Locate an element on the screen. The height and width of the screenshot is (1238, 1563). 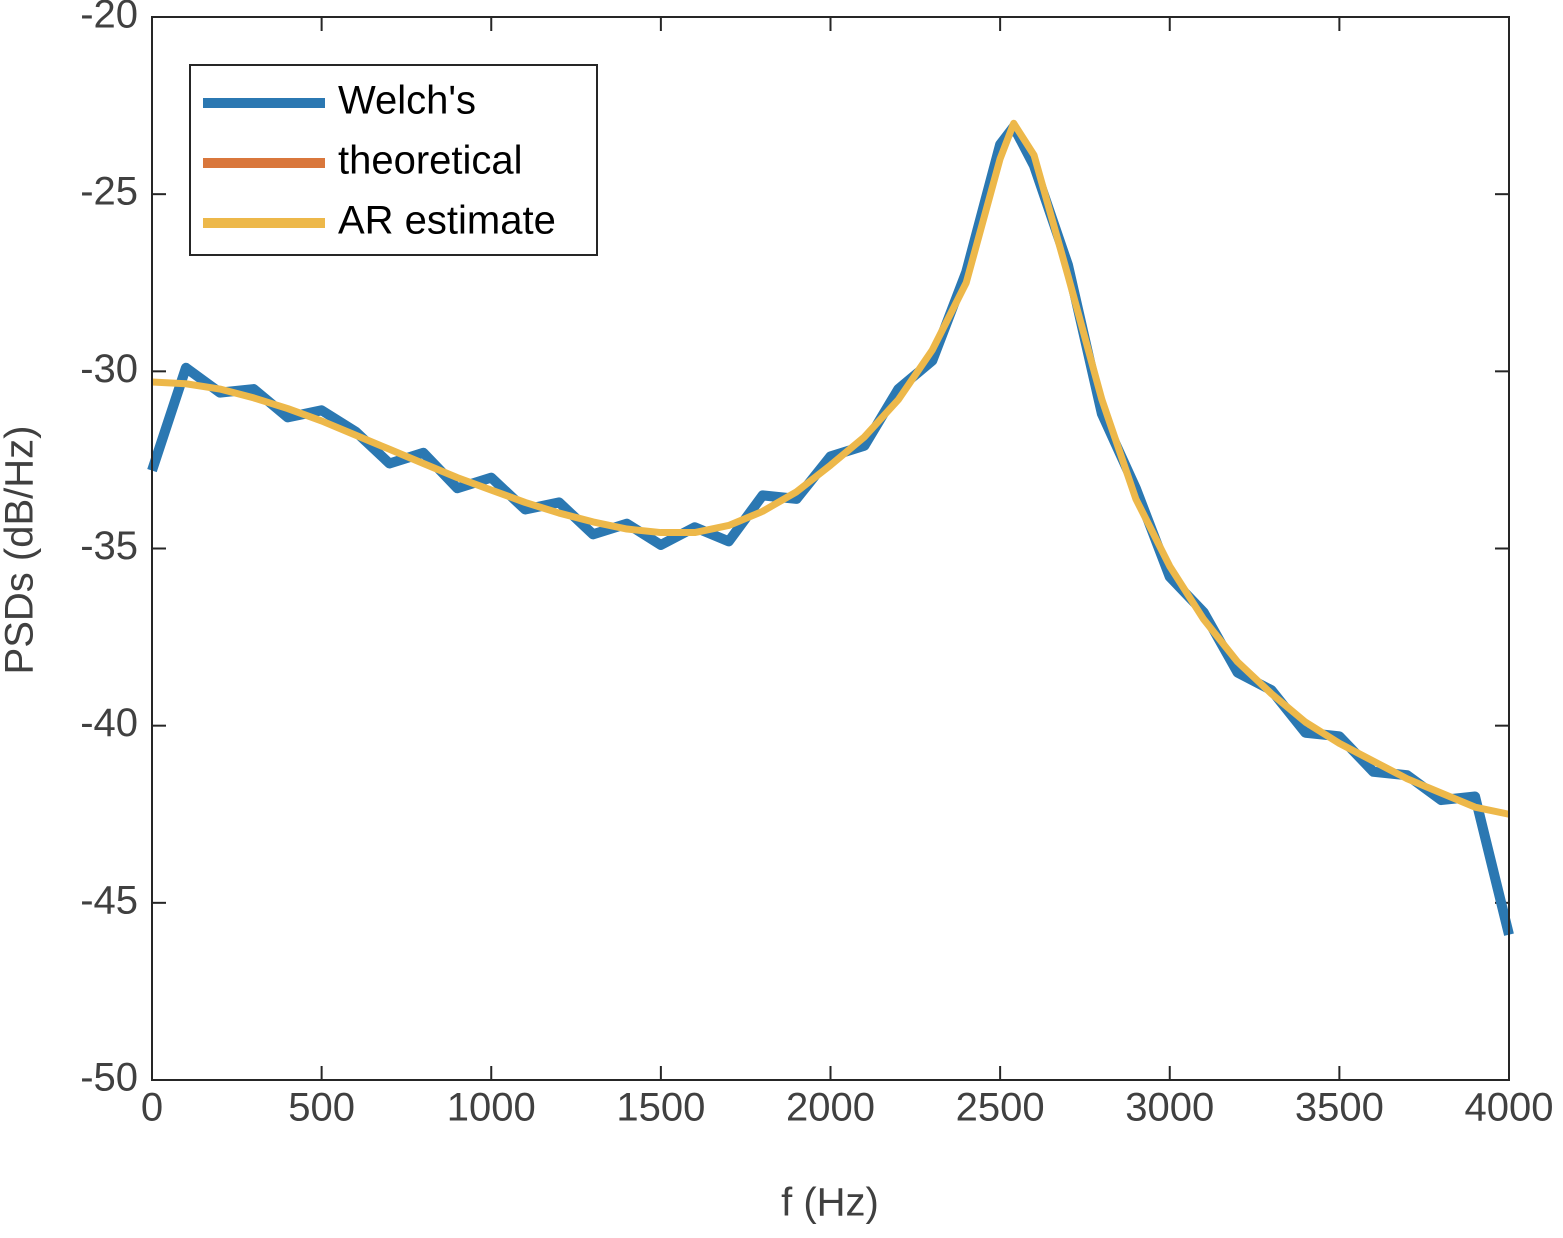
x-tick-label: 1500 is located at coordinates (660, 1108).